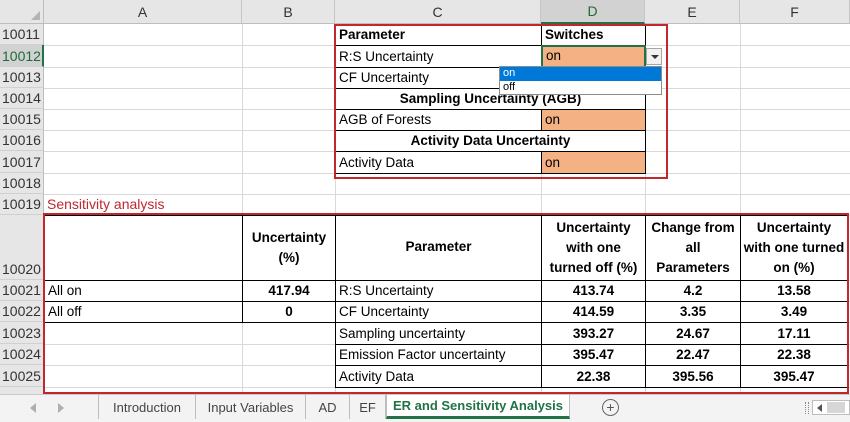 The width and height of the screenshot is (850, 422). I want to click on activity-data-label: Activity Data, so click(438, 162).